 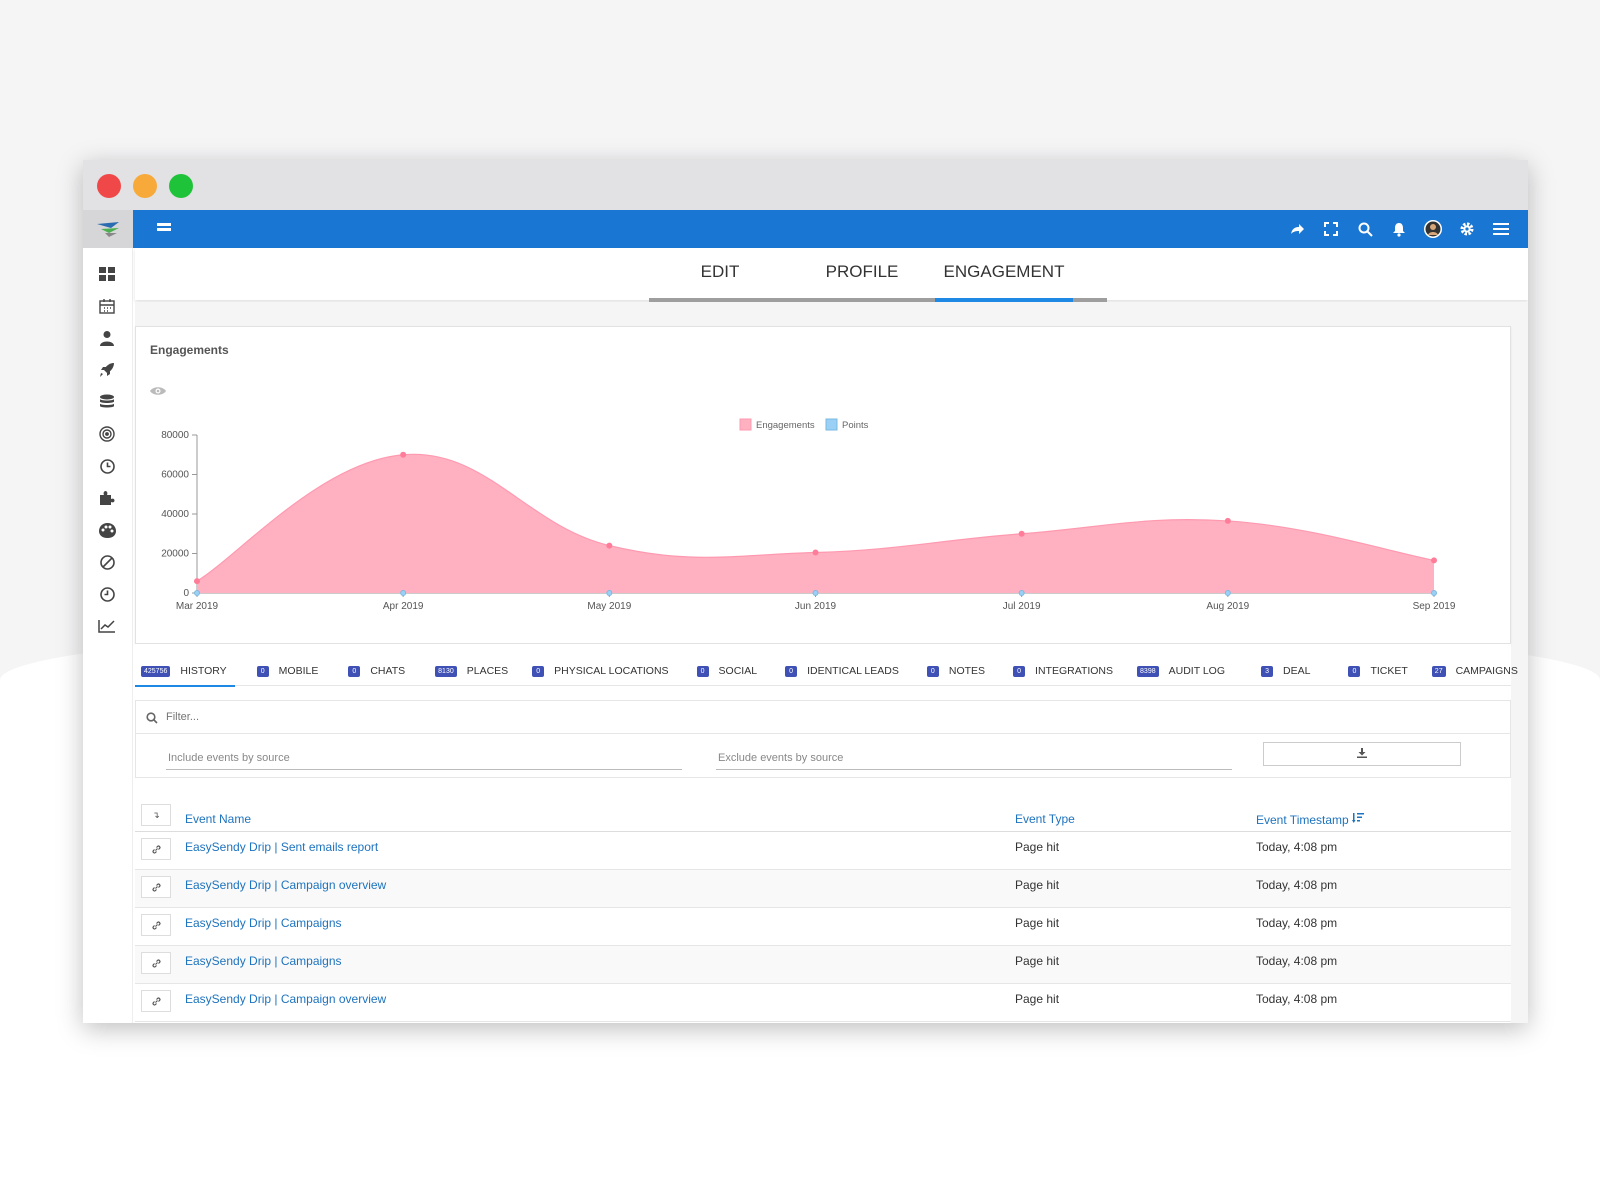 I want to click on download-button, so click(x=1362, y=754).